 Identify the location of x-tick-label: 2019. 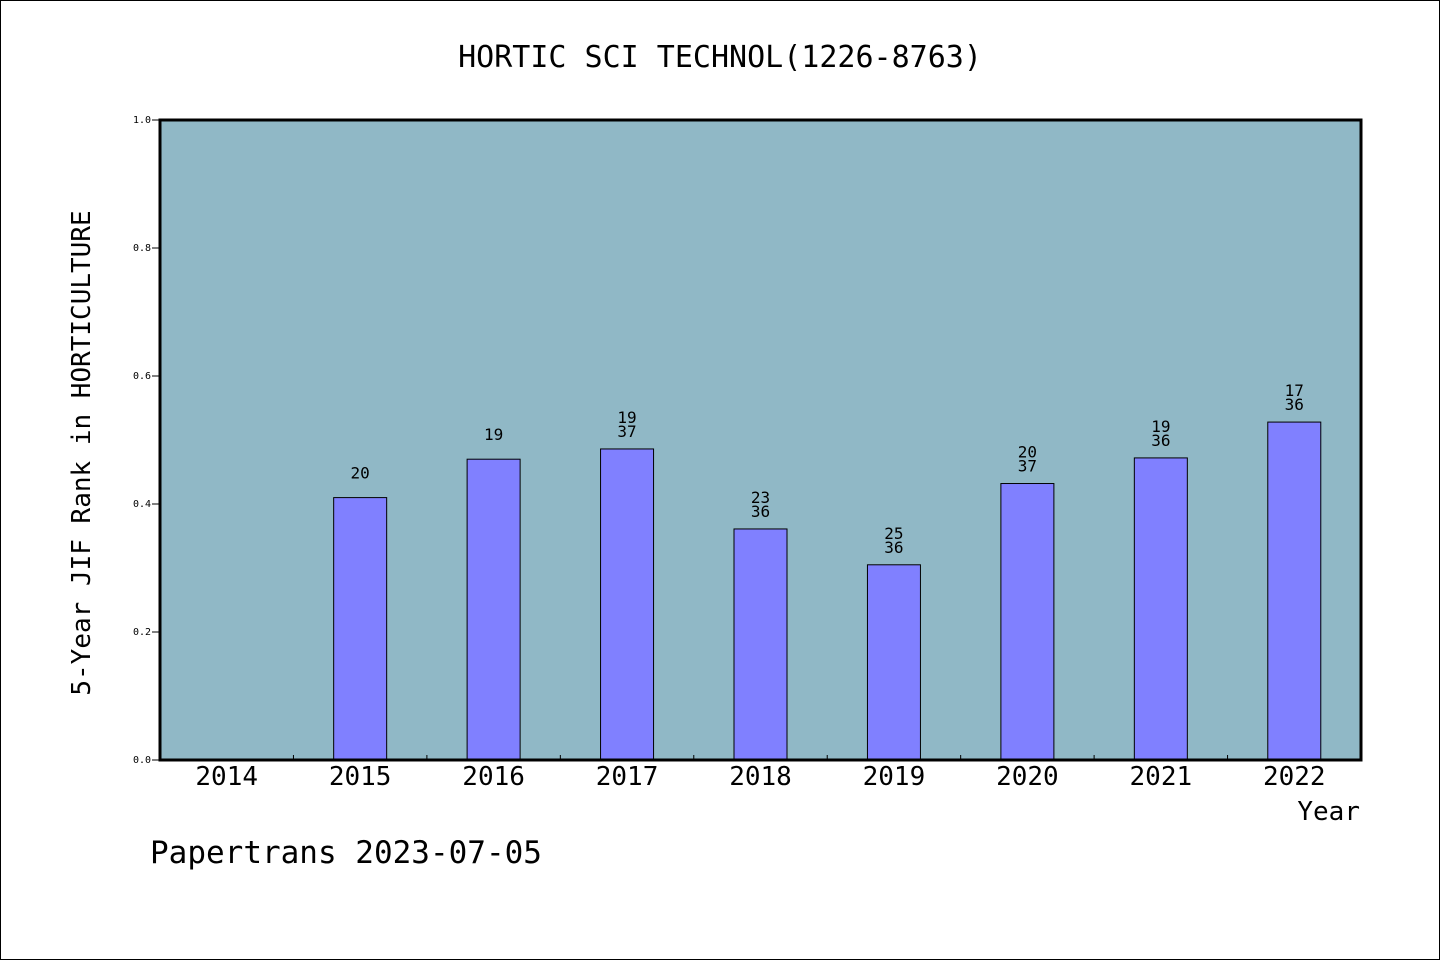
(894, 777).